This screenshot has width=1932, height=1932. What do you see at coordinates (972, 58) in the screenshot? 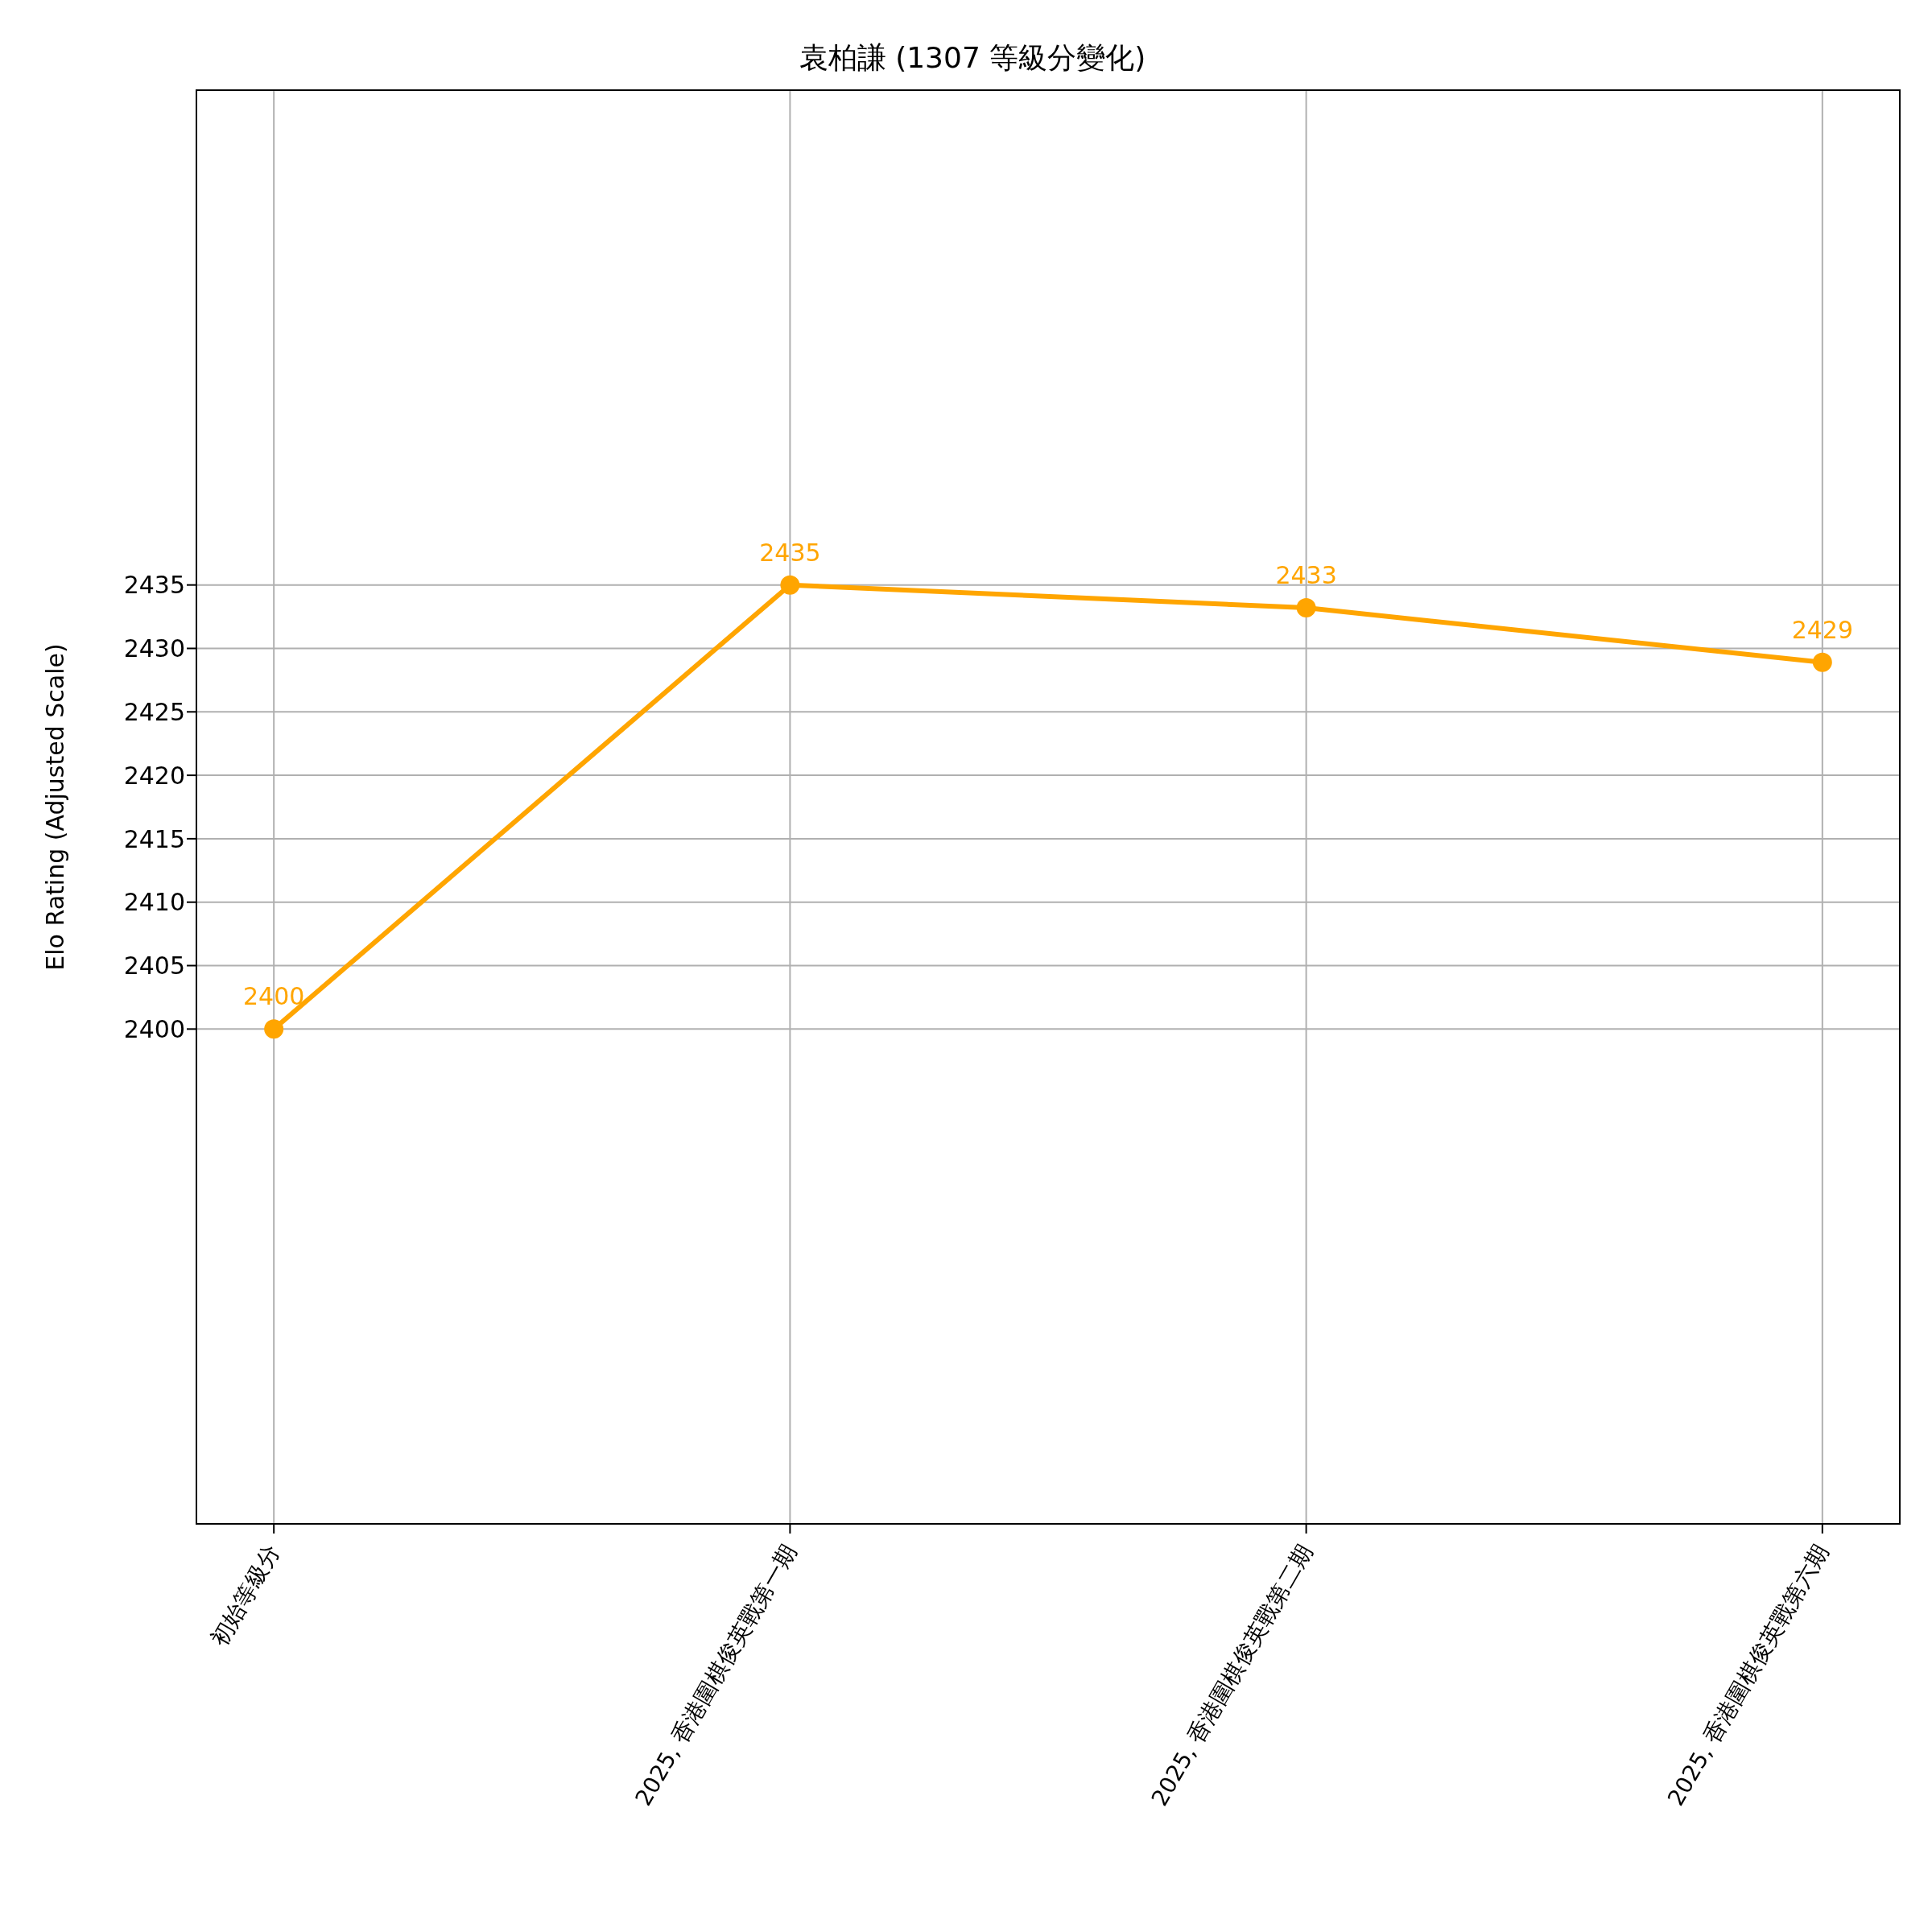
I see `chart-title: 袁柏謙 (1307 等級分變化)` at bounding box center [972, 58].